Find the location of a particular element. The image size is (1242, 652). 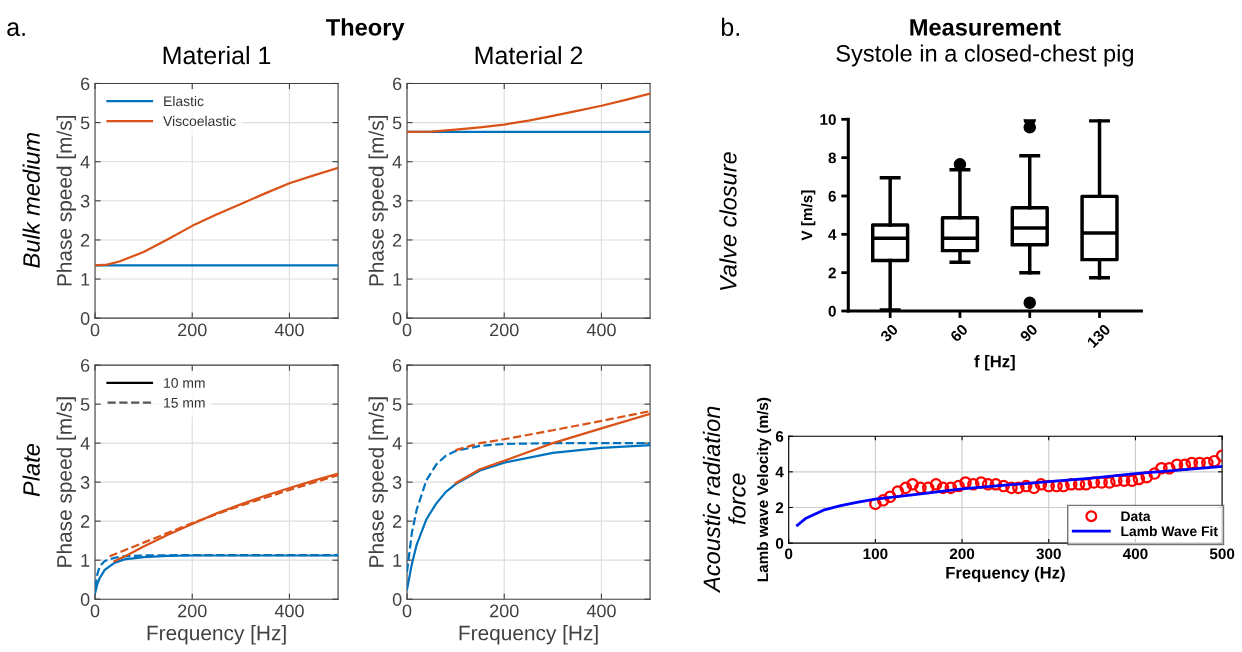

text: Plate is located at coordinates (31, 470).